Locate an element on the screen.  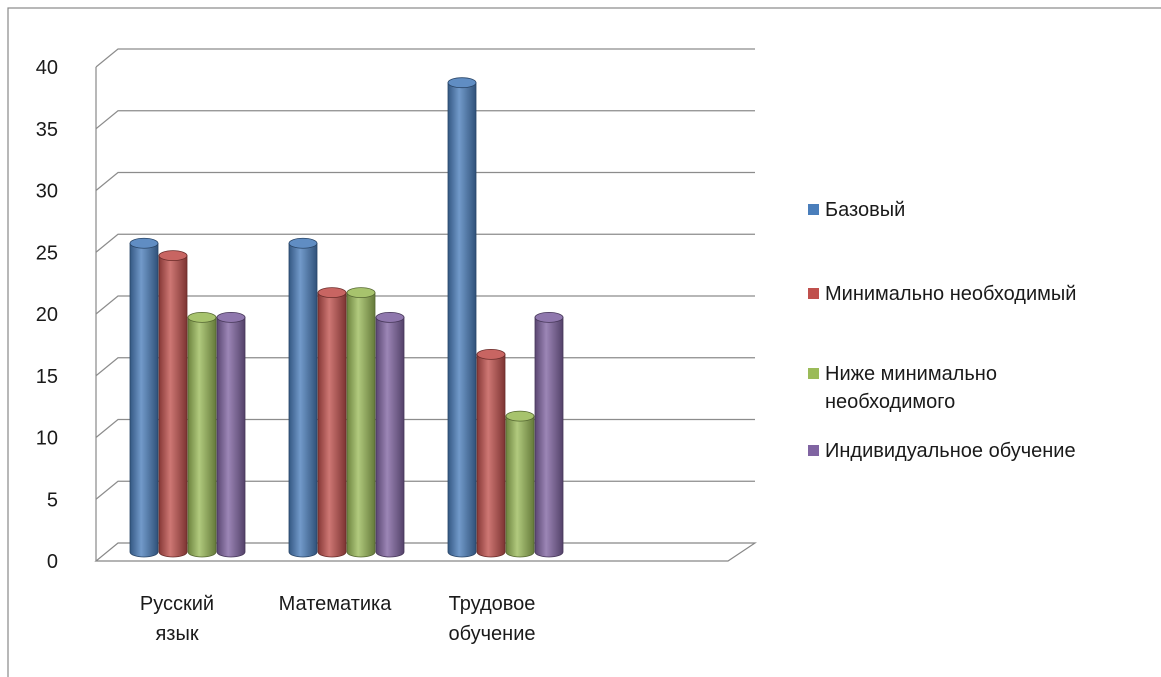
y-tick-label: 40 is located at coordinates (47, 68).